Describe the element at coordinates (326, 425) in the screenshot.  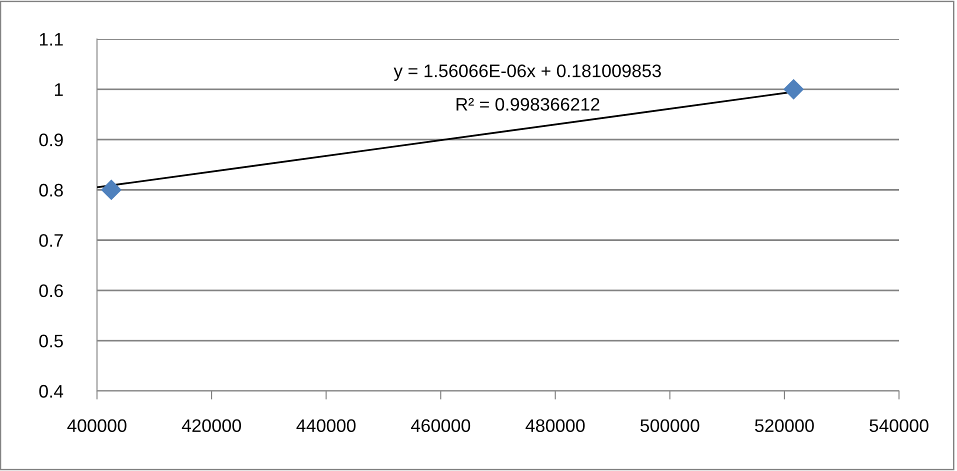
I see `x-tick-label: 440000` at that location.